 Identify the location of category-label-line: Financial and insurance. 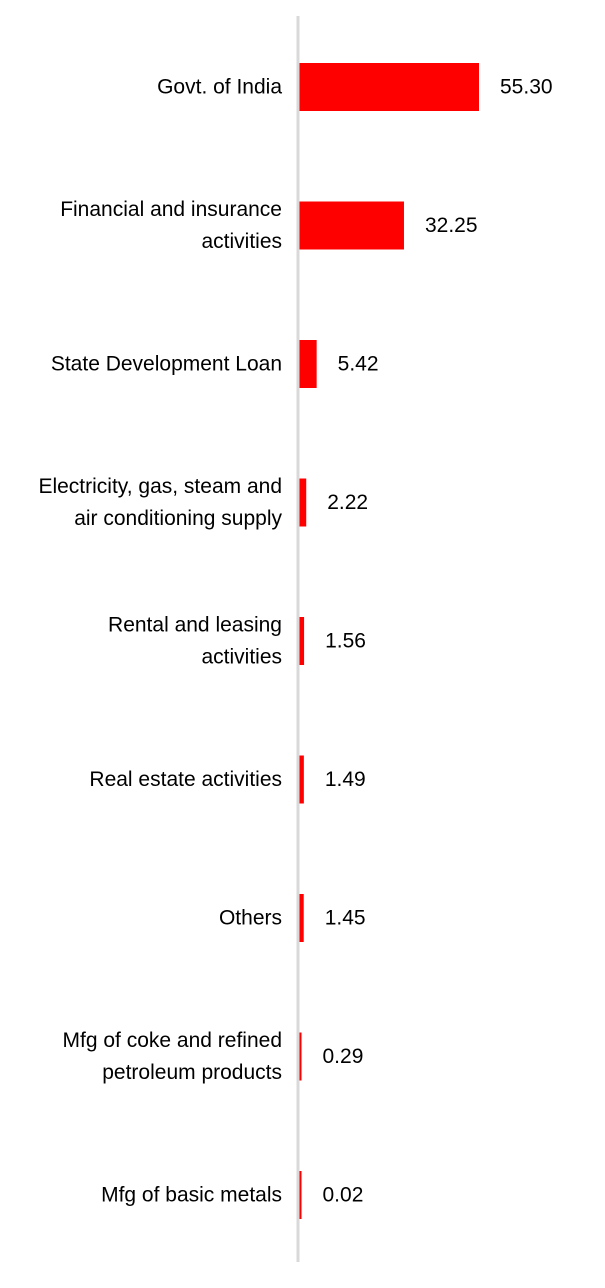
(171, 209).